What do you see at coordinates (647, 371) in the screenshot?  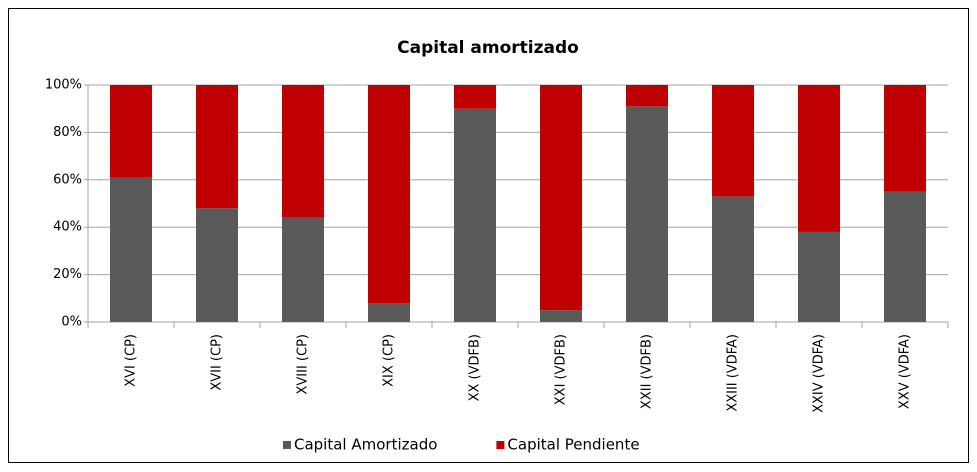 I see `x-tick-label: XXII (VDFB)` at bounding box center [647, 371].